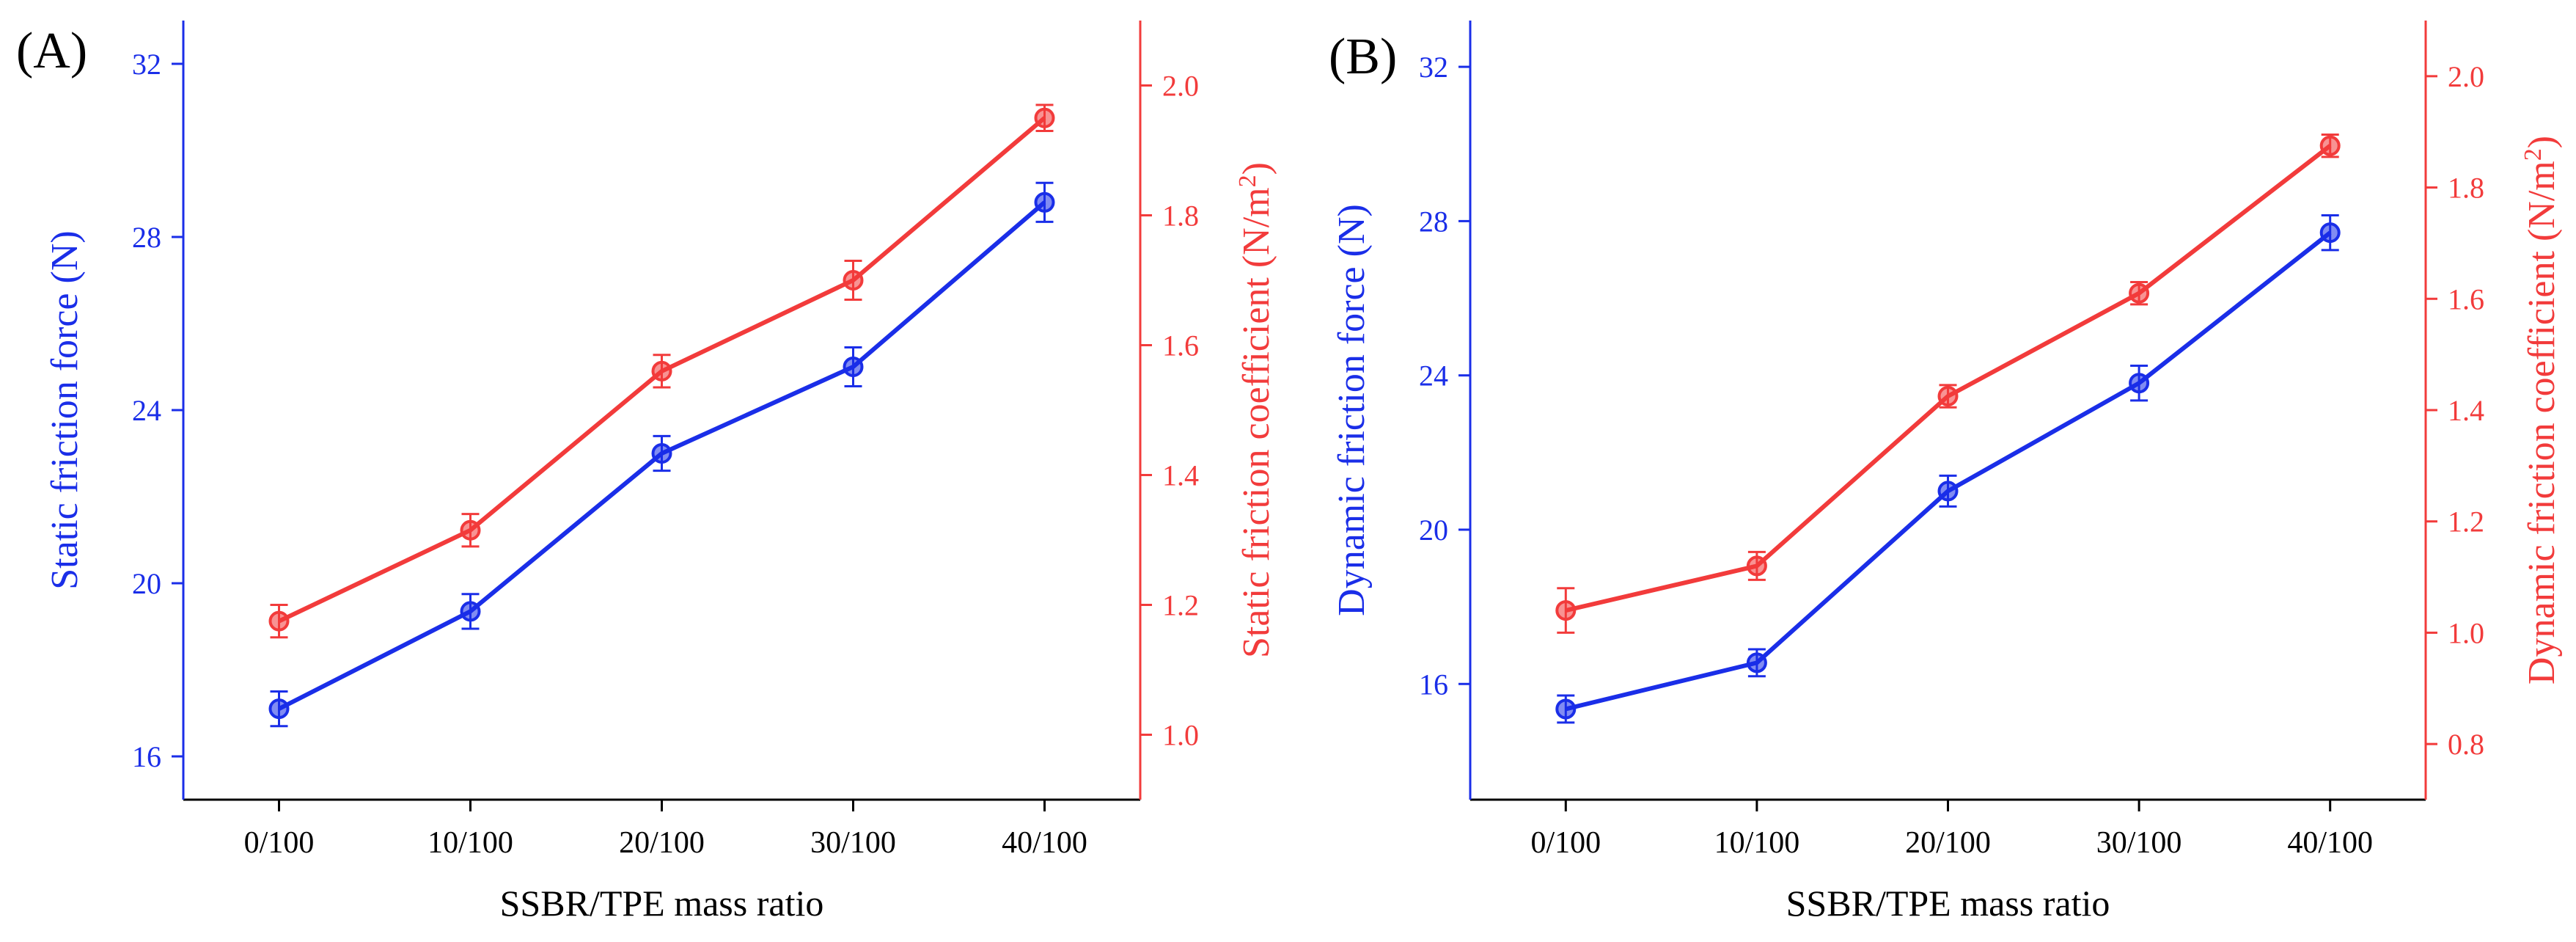  What do you see at coordinates (2542, 422) in the screenshot?
I see `right-y-axis-title-main: Dynamic friction coefficient (N/m` at bounding box center [2542, 422].